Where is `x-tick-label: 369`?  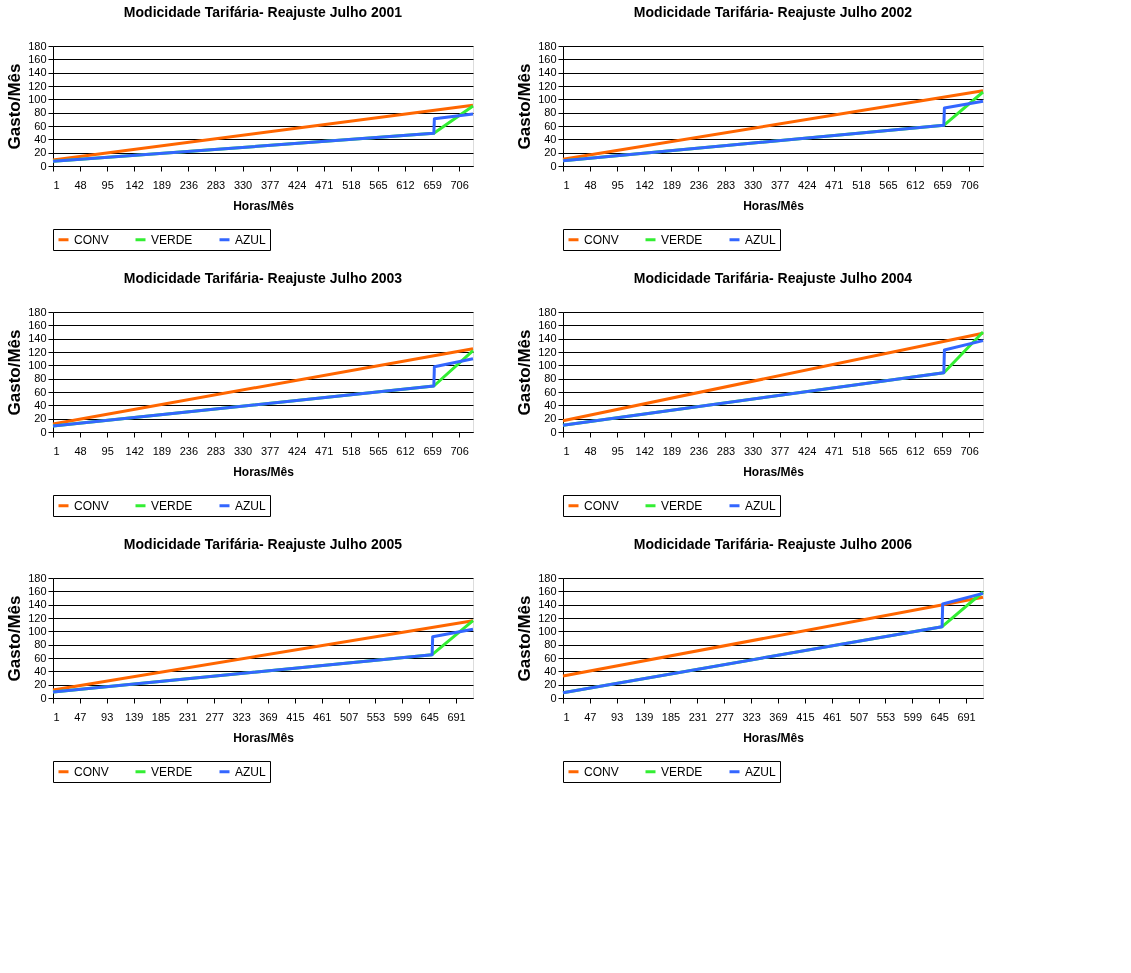 x-tick-label: 369 is located at coordinates (268, 716).